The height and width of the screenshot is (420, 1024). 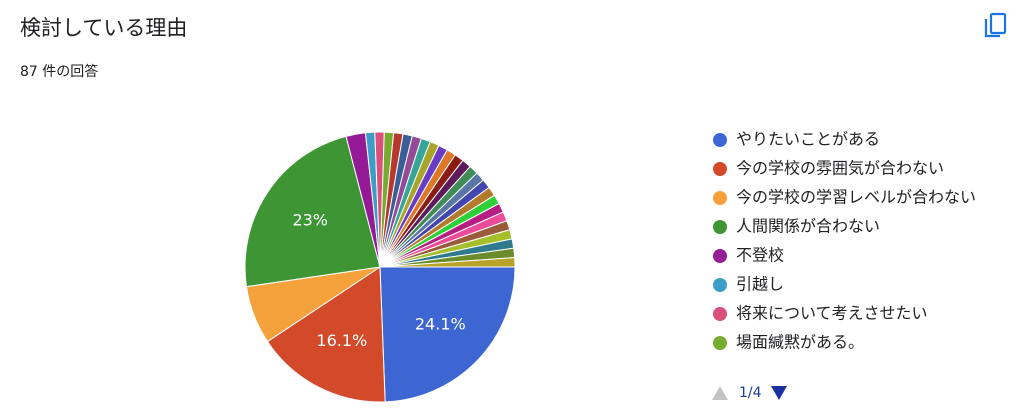 What do you see at coordinates (760, 255) in the screenshot?
I see `legend-label: 不登校` at bounding box center [760, 255].